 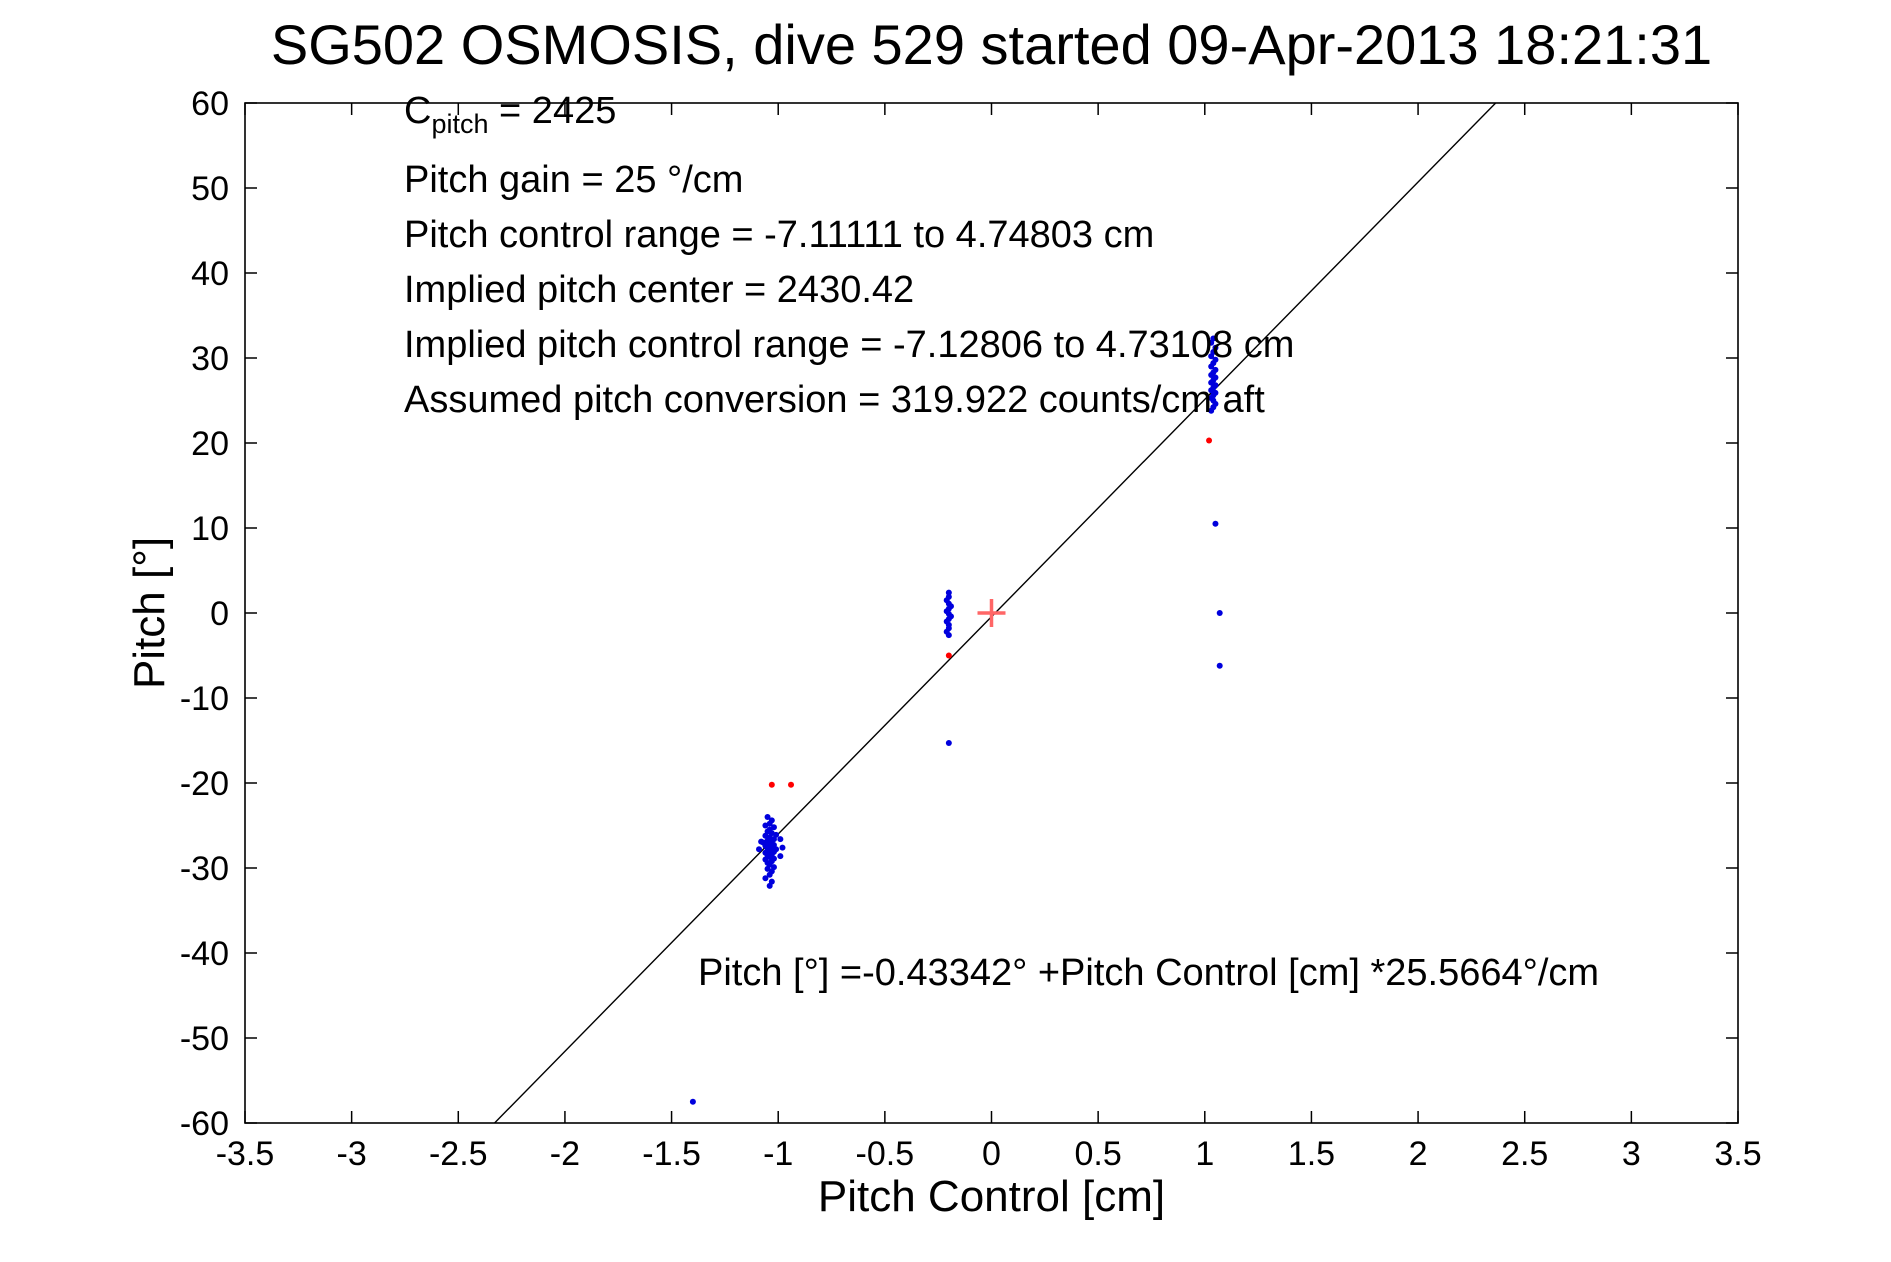 What do you see at coordinates (460, 124) in the screenshot?
I see `cpitch-subscript: pitch` at bounding box center [460, 124].